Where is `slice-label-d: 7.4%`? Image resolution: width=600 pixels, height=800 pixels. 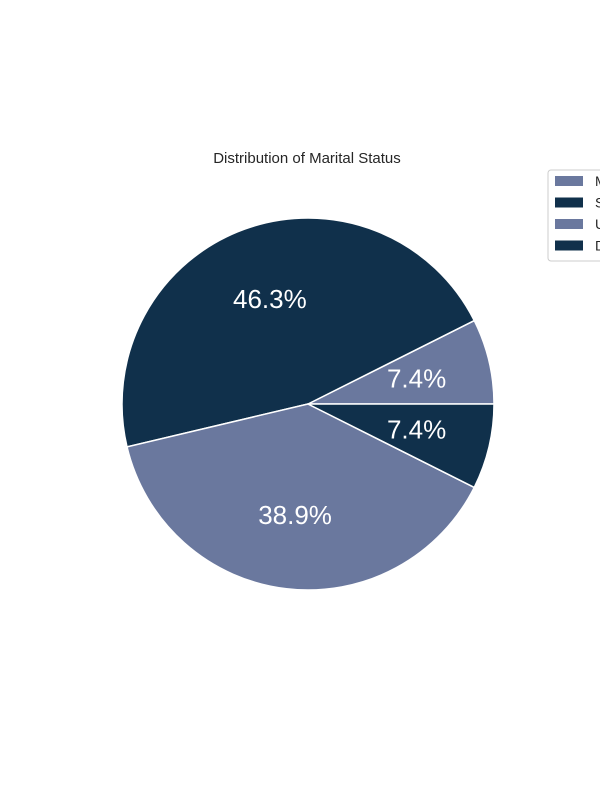
slice-label-d: 7.4% is located at coordinates (416, 430).